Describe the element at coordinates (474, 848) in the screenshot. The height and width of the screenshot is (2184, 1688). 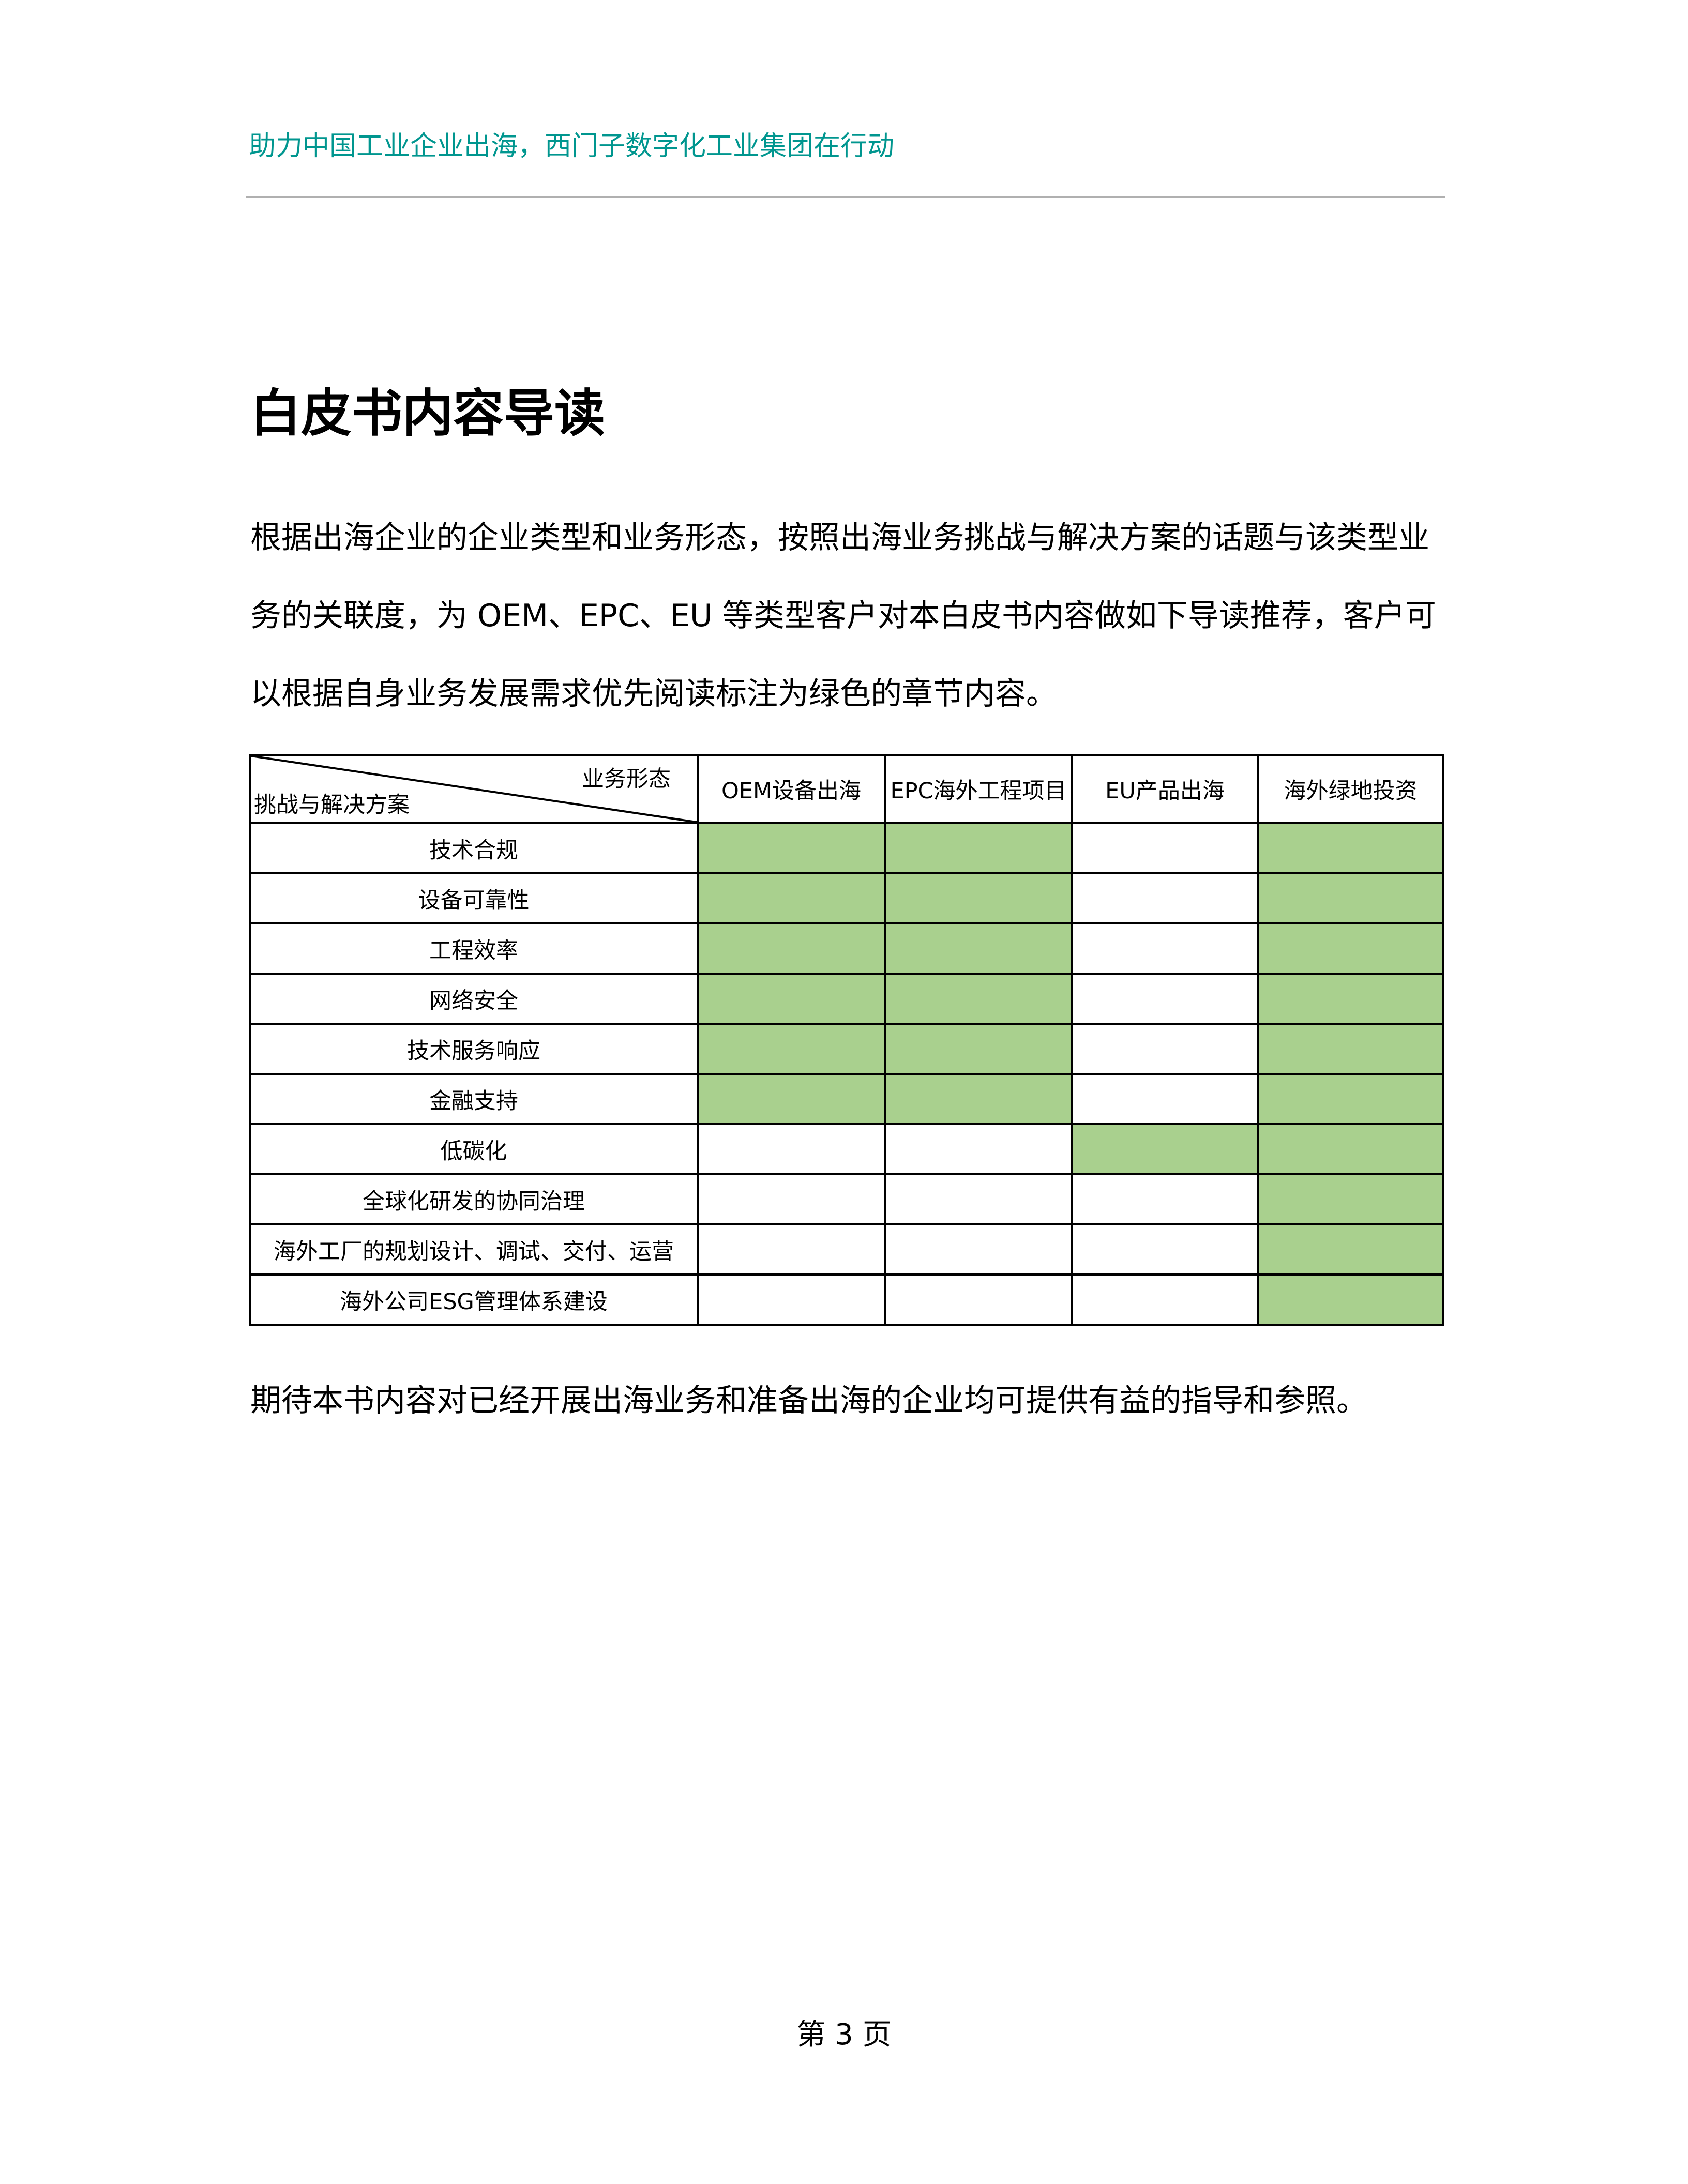
I see `row-label: 技术合规` at that location.